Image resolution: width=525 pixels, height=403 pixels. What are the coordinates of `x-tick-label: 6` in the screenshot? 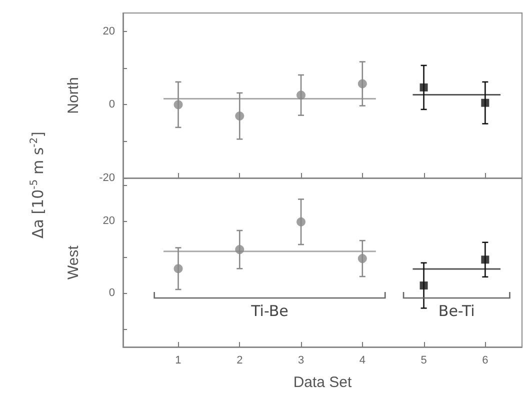 It's located at (485, 360).